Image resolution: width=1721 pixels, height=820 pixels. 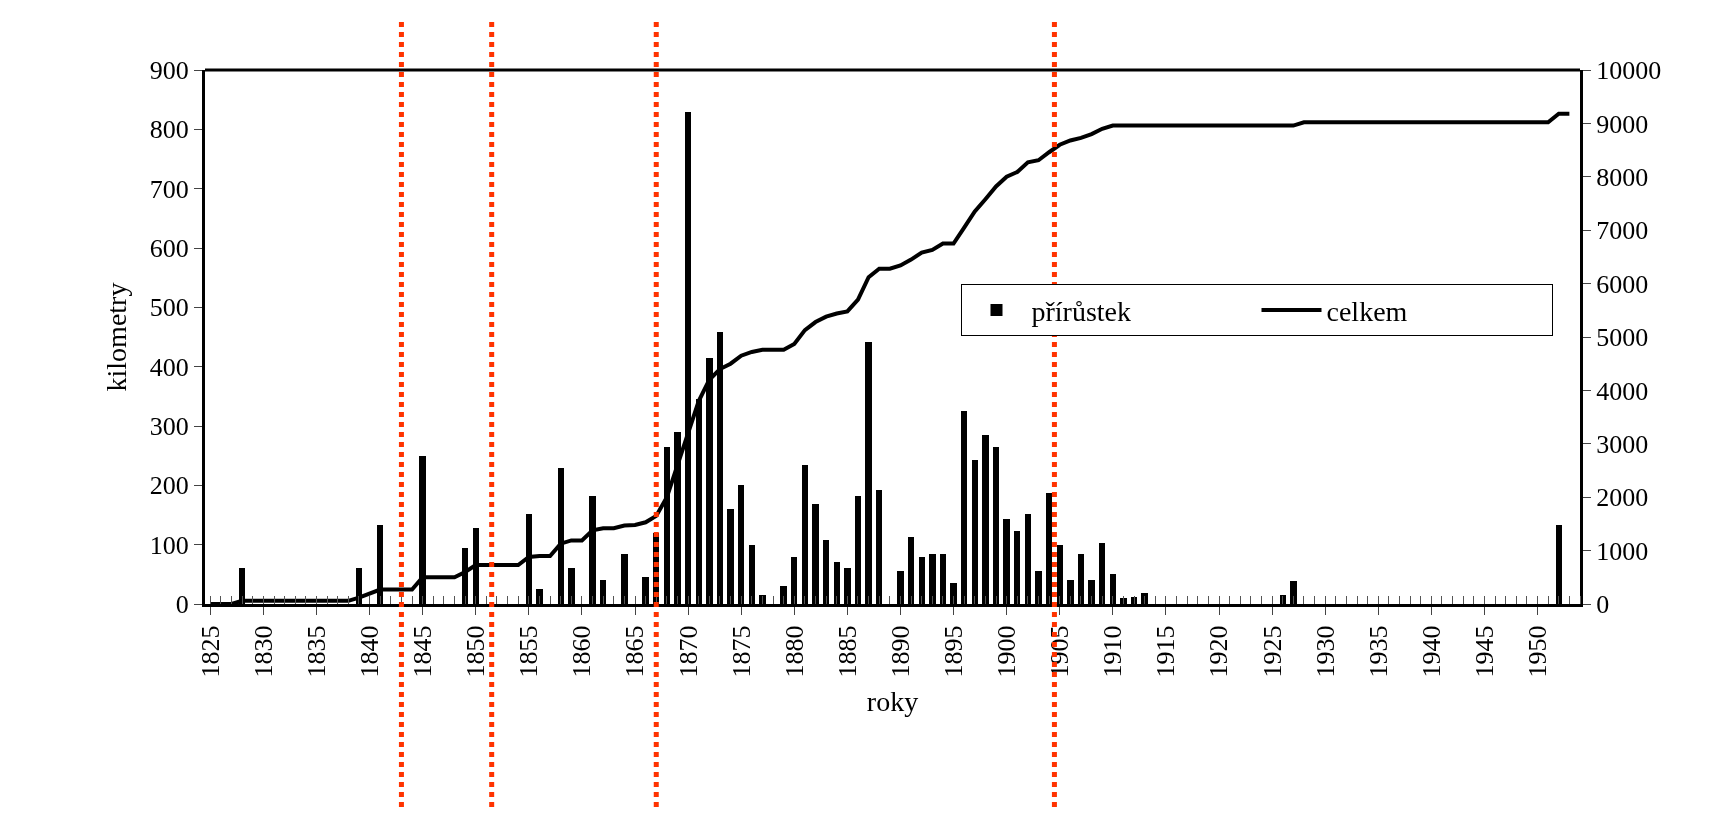 I want to click on x-tick-label: 1930, so click(x=1325, y=651).